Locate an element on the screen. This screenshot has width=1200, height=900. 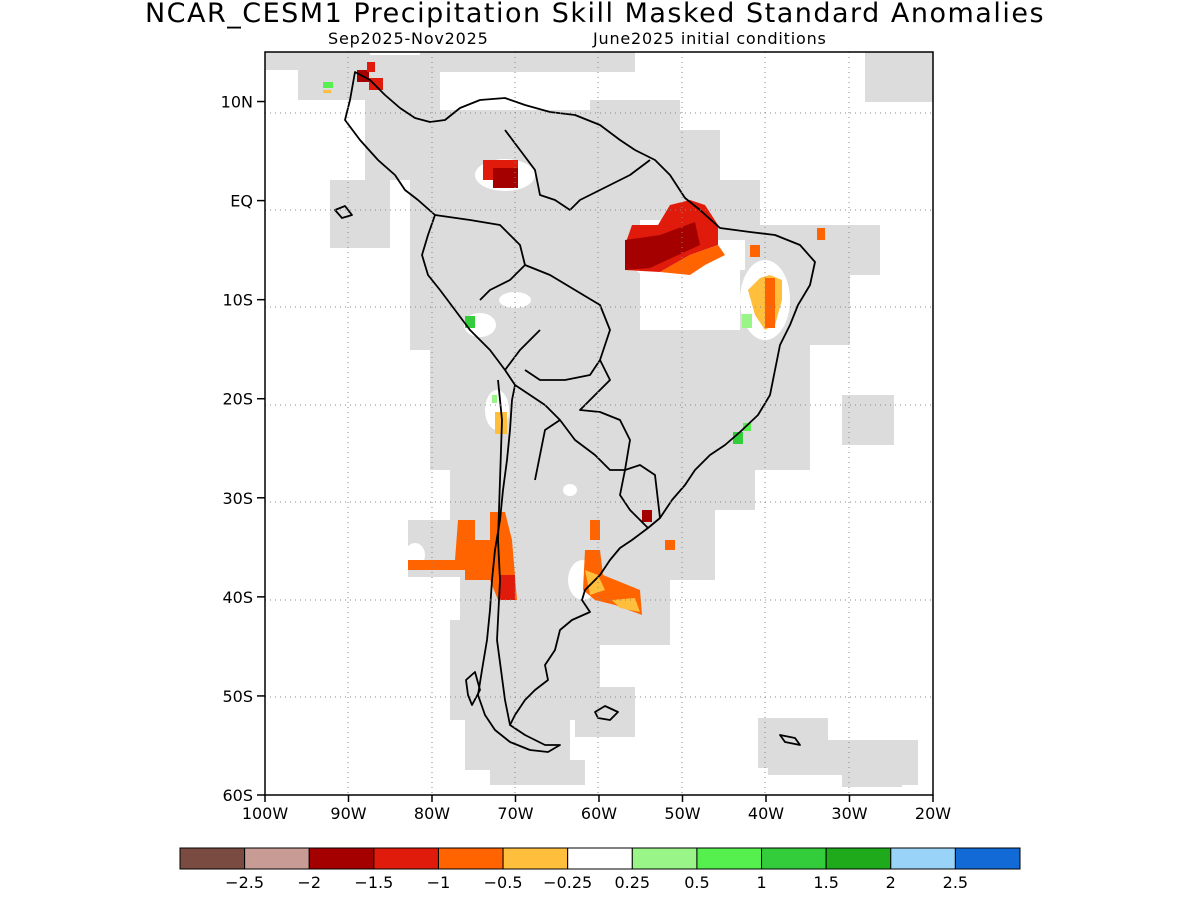
colorbar-label: 2.5 is located at coordinates (955, 882).